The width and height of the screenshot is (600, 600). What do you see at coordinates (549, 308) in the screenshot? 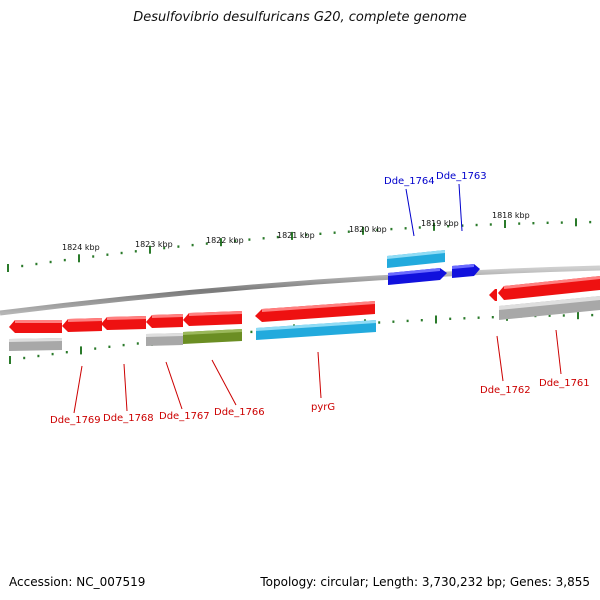
I see `gene-gray-right` at bounding box center [549, 308].